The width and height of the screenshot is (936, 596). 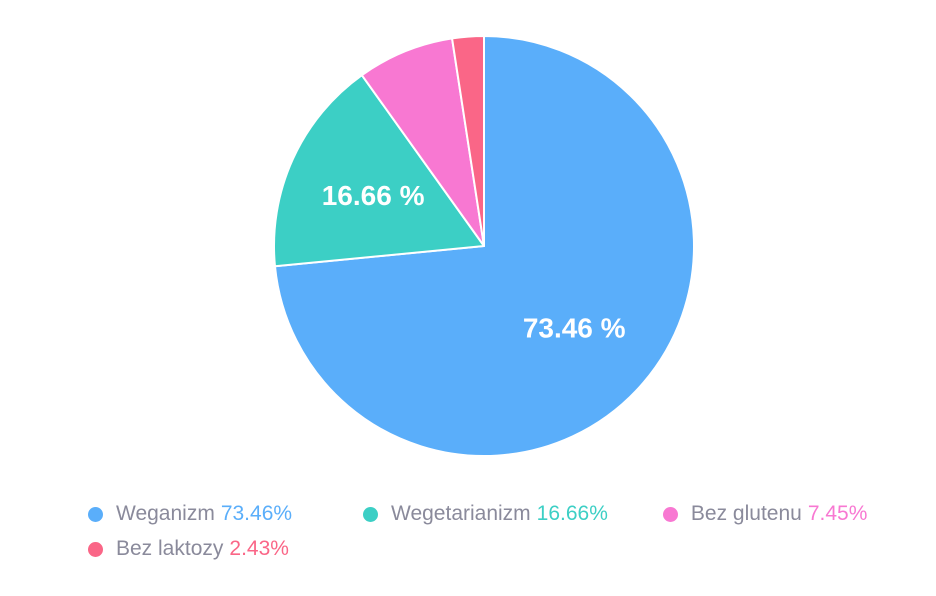 I want to click on legend-item-bez-glutenu: Bez glutenu 7.45%, so click(x=765, y=514).